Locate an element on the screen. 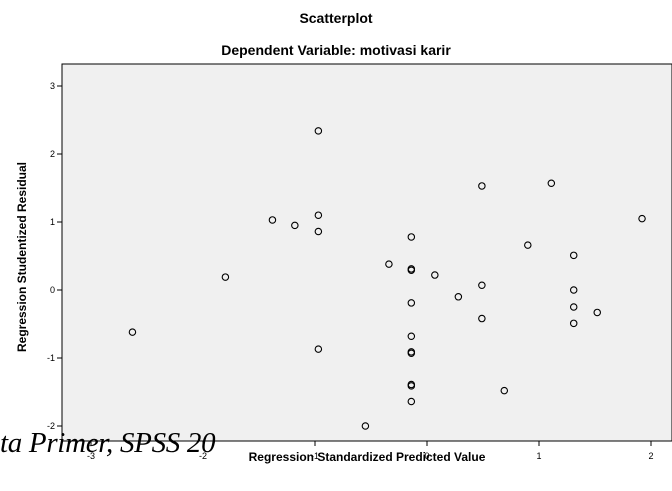 The image size is (672, 491). source-caption: ta Primer, SPSS 20 is located at coordinates (108, 443).